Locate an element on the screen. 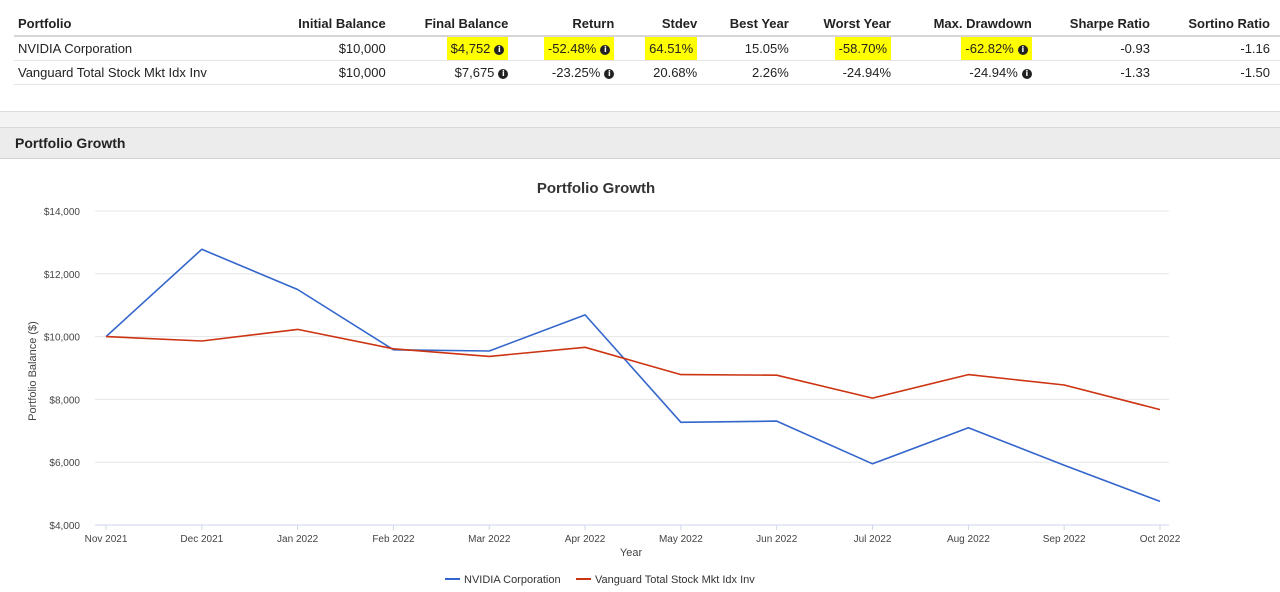 The image size is (1280, 592). col-header-stdev: Stdev is located at coordinates (666, 24).